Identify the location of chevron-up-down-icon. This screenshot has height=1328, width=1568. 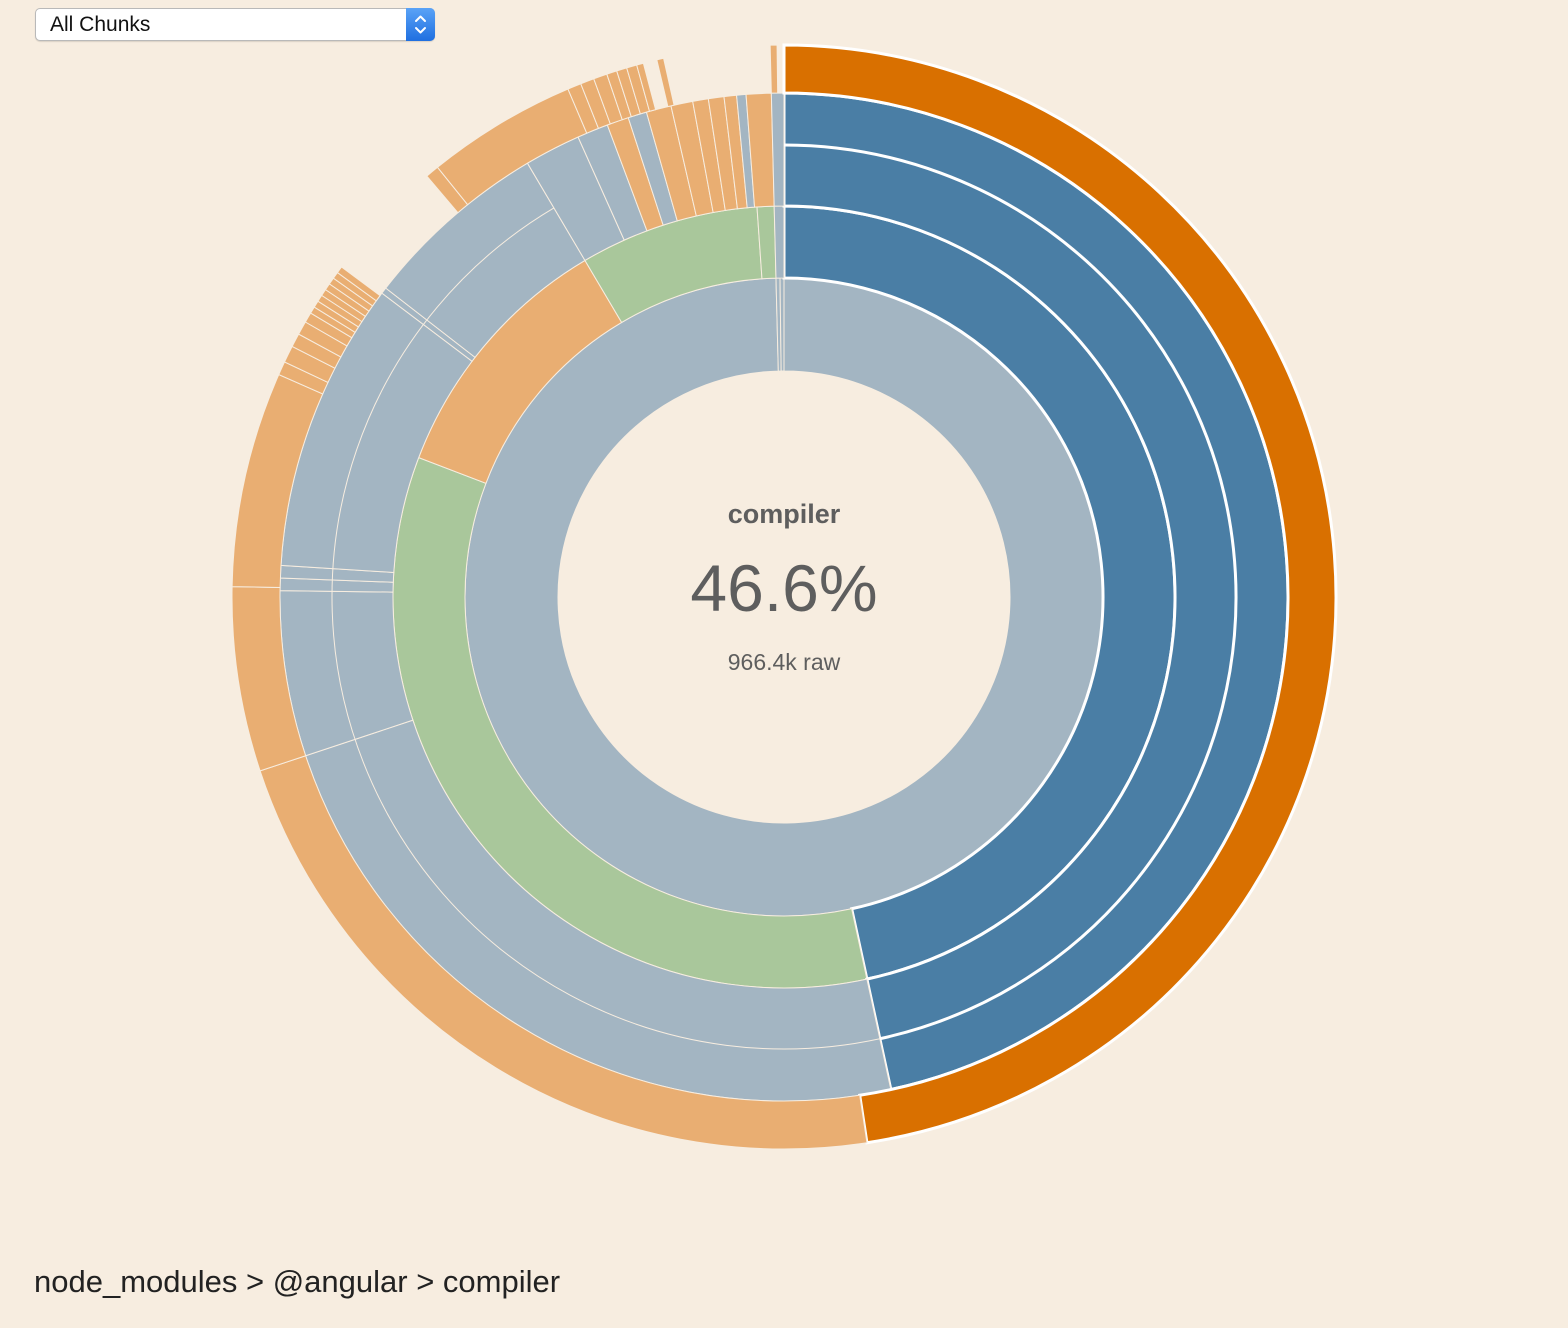
(420, 24).